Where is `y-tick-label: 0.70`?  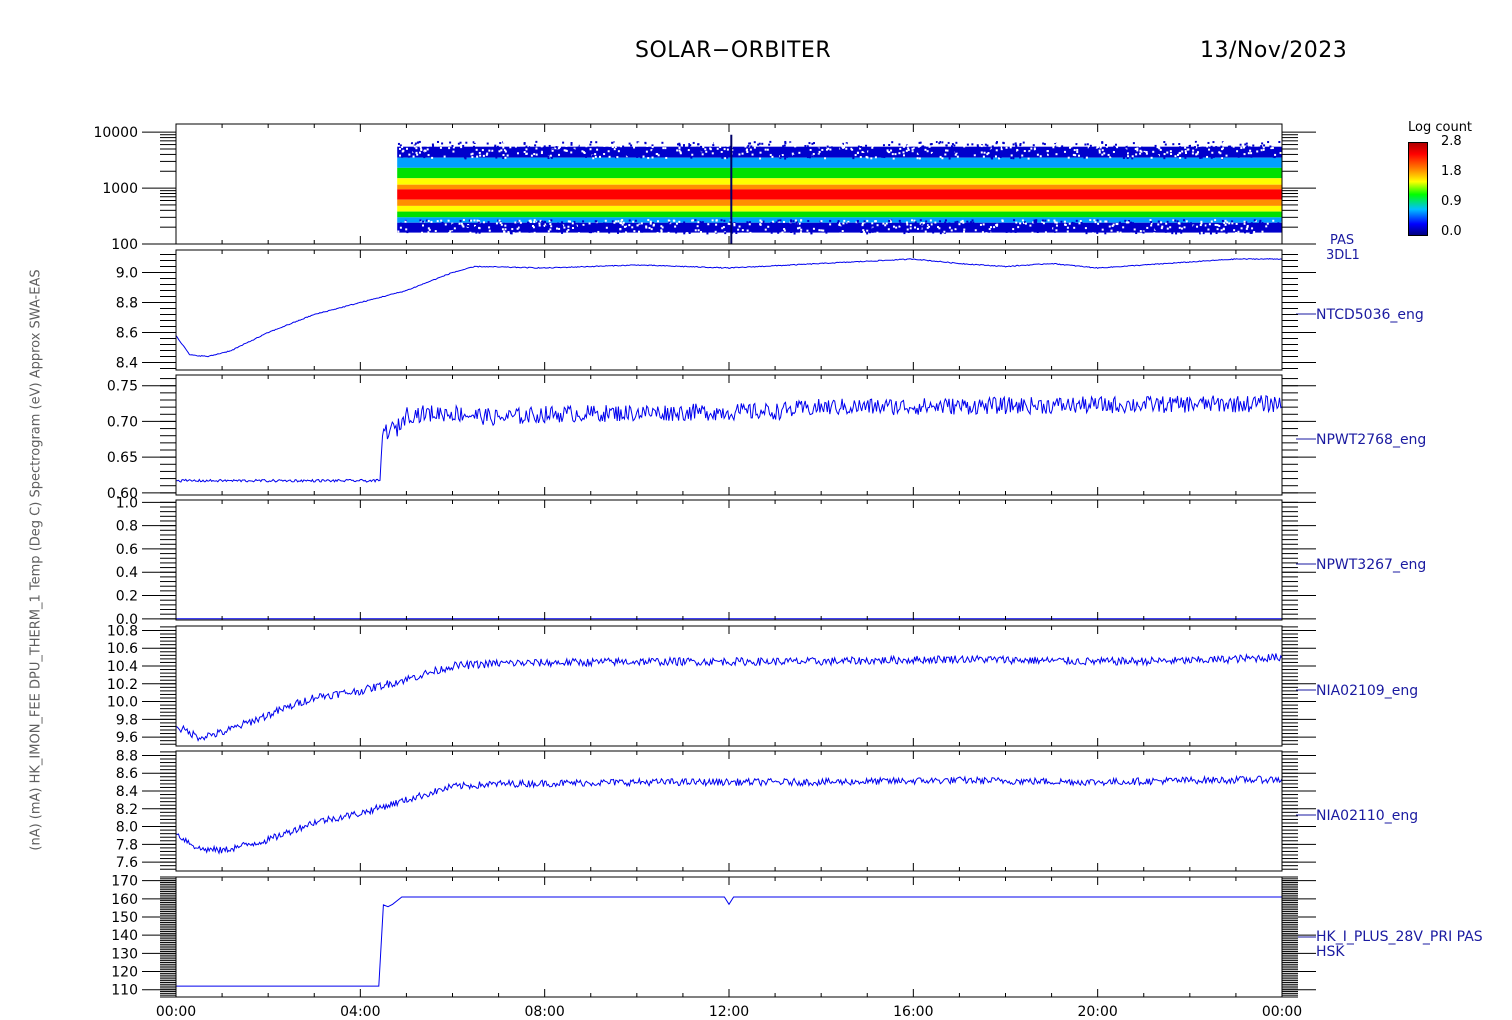
y-tick-label: 0.70 is located at coordinates (122, 422).